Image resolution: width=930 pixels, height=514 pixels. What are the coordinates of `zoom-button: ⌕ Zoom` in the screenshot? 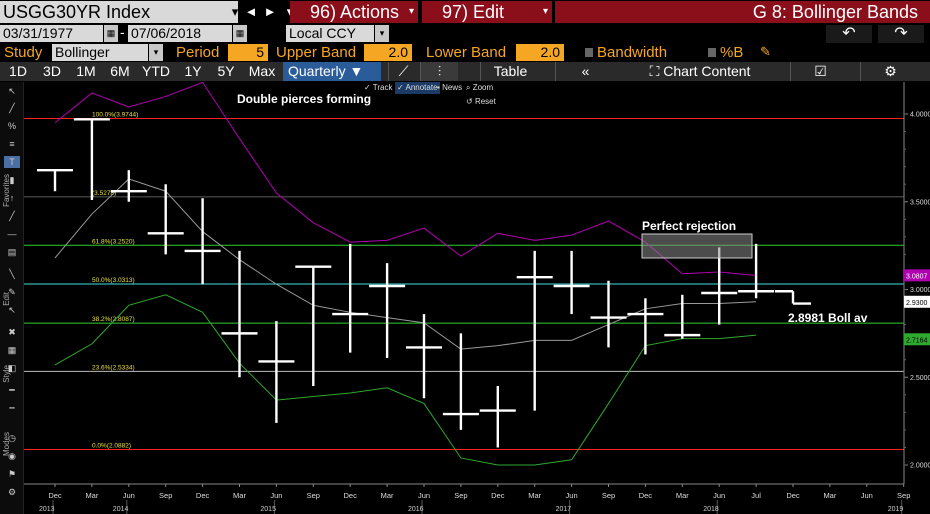 It's located at (479, 88).